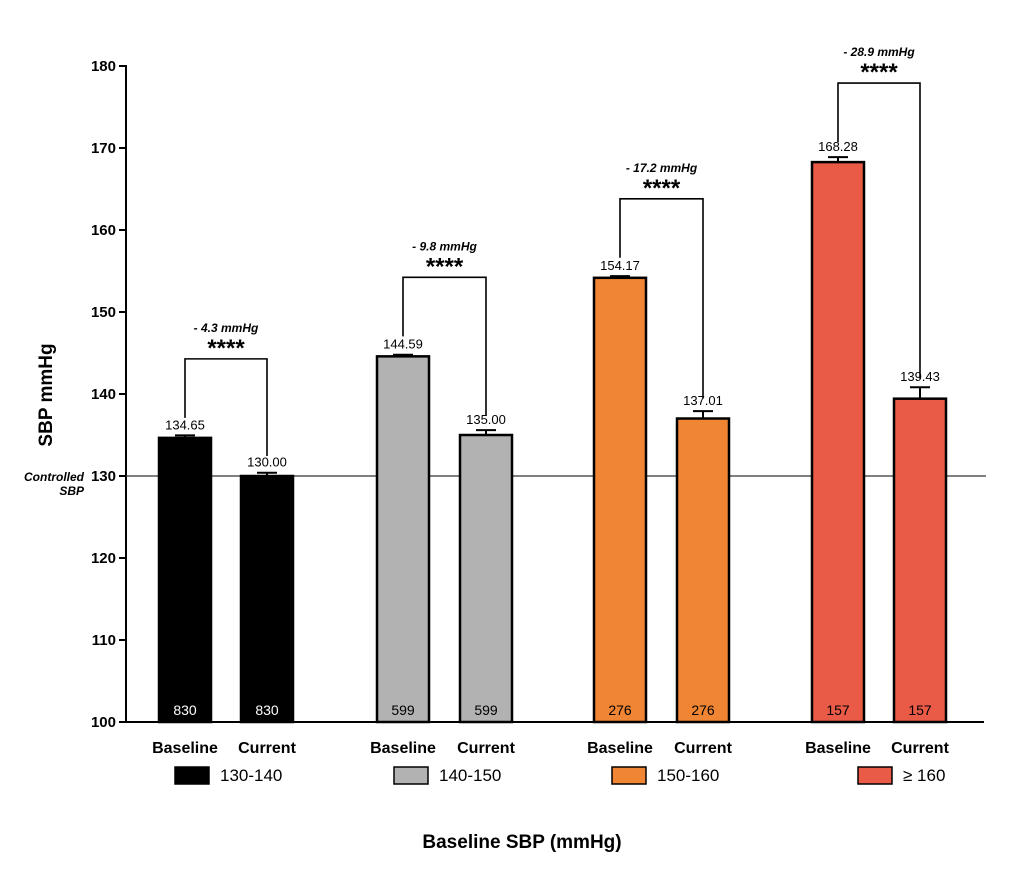  I want to click on x-axis-title: Baseline SBP (mmHg), so click(521, 842).